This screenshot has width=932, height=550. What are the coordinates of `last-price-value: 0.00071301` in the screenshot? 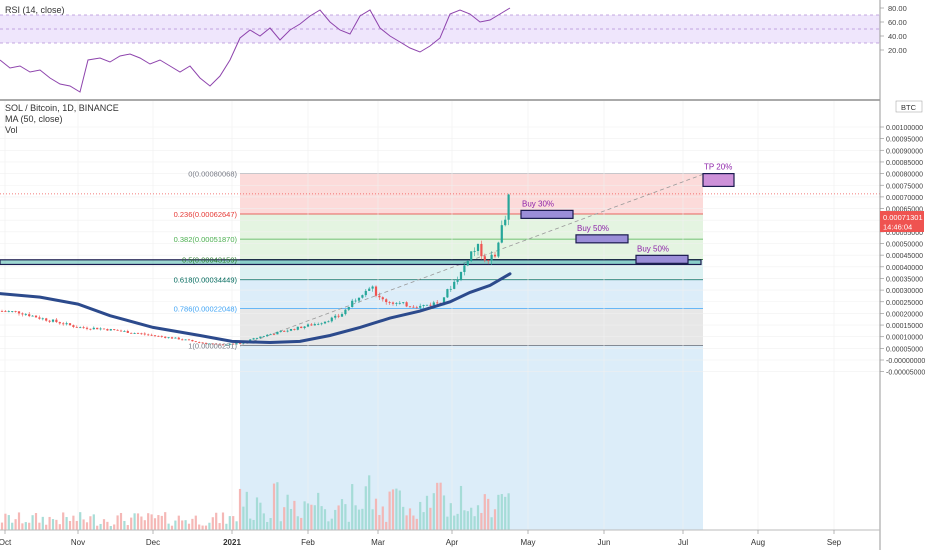 It's located at (903, 217).